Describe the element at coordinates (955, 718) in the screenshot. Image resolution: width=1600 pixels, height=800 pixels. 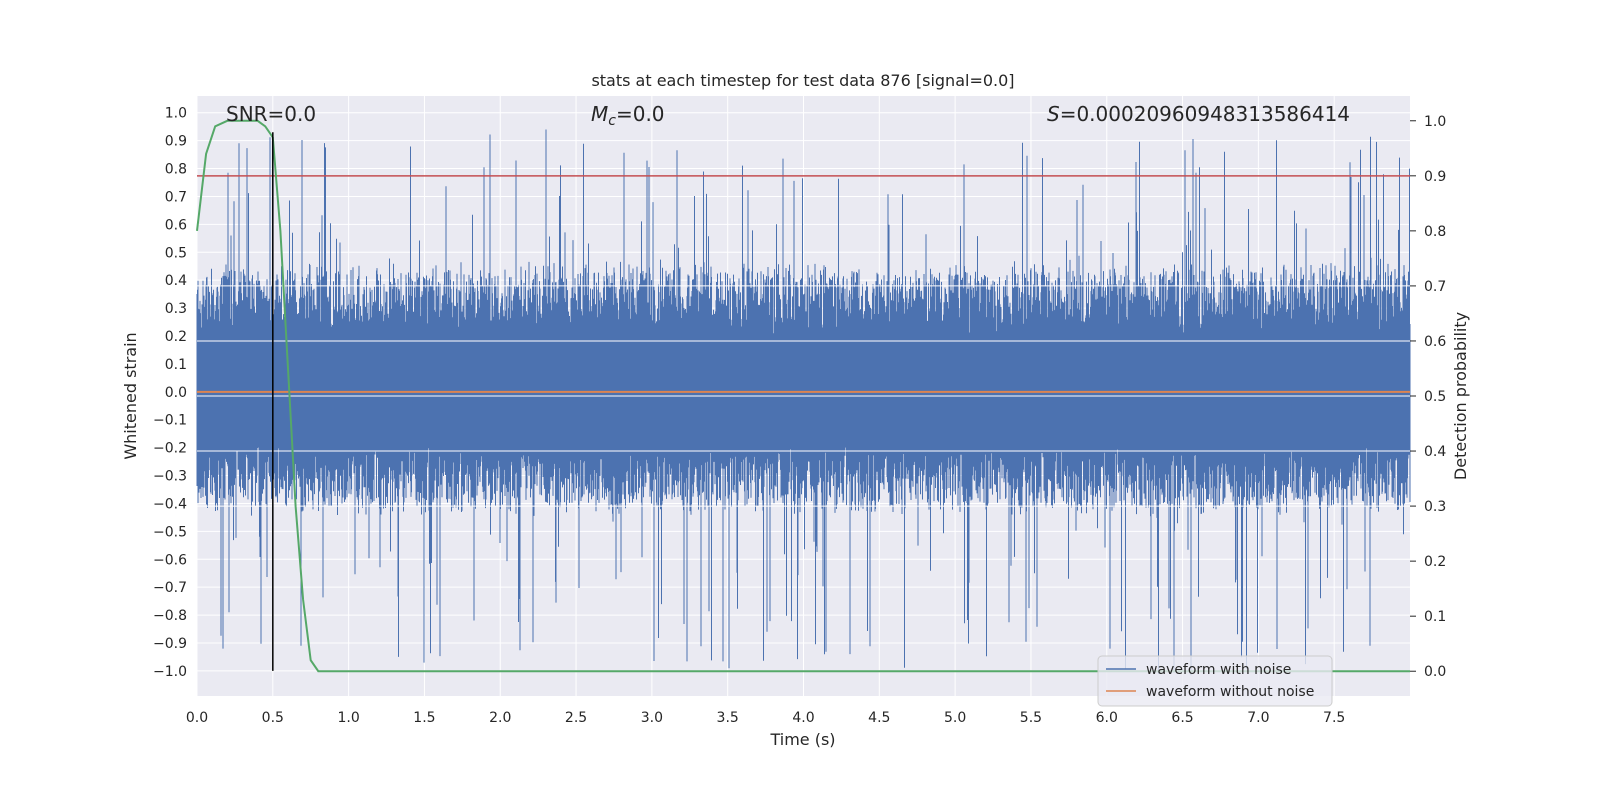
I see `x-tick-label: 5.0` at that location.